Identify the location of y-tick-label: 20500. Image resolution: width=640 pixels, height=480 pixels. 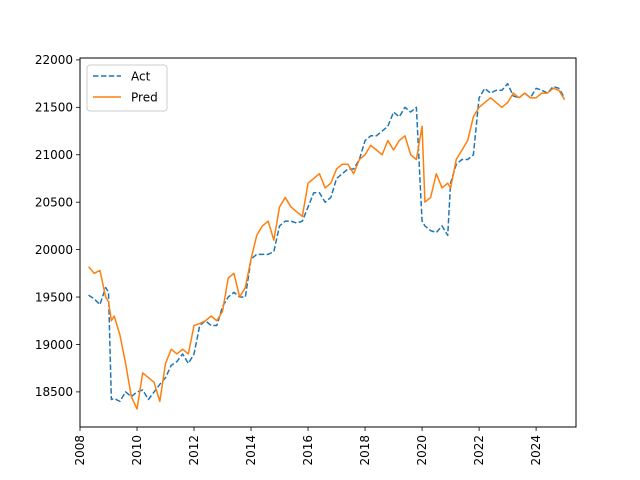
(54, 202).